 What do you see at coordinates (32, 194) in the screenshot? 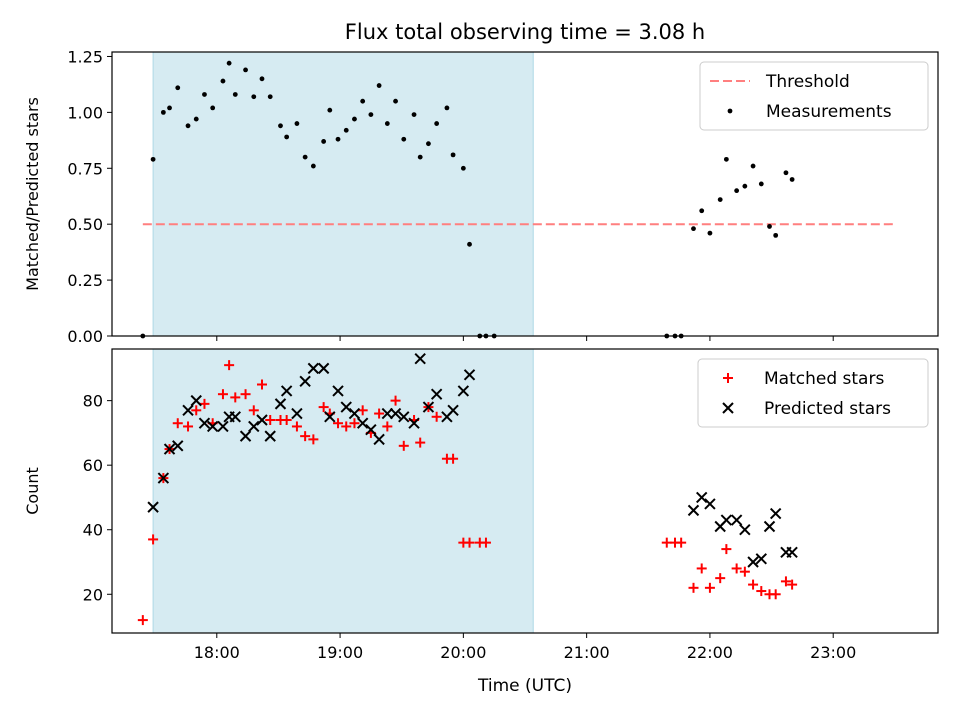
I see `y-axis-label: Matched/Predicted stars` at bounding box center [32, 194].